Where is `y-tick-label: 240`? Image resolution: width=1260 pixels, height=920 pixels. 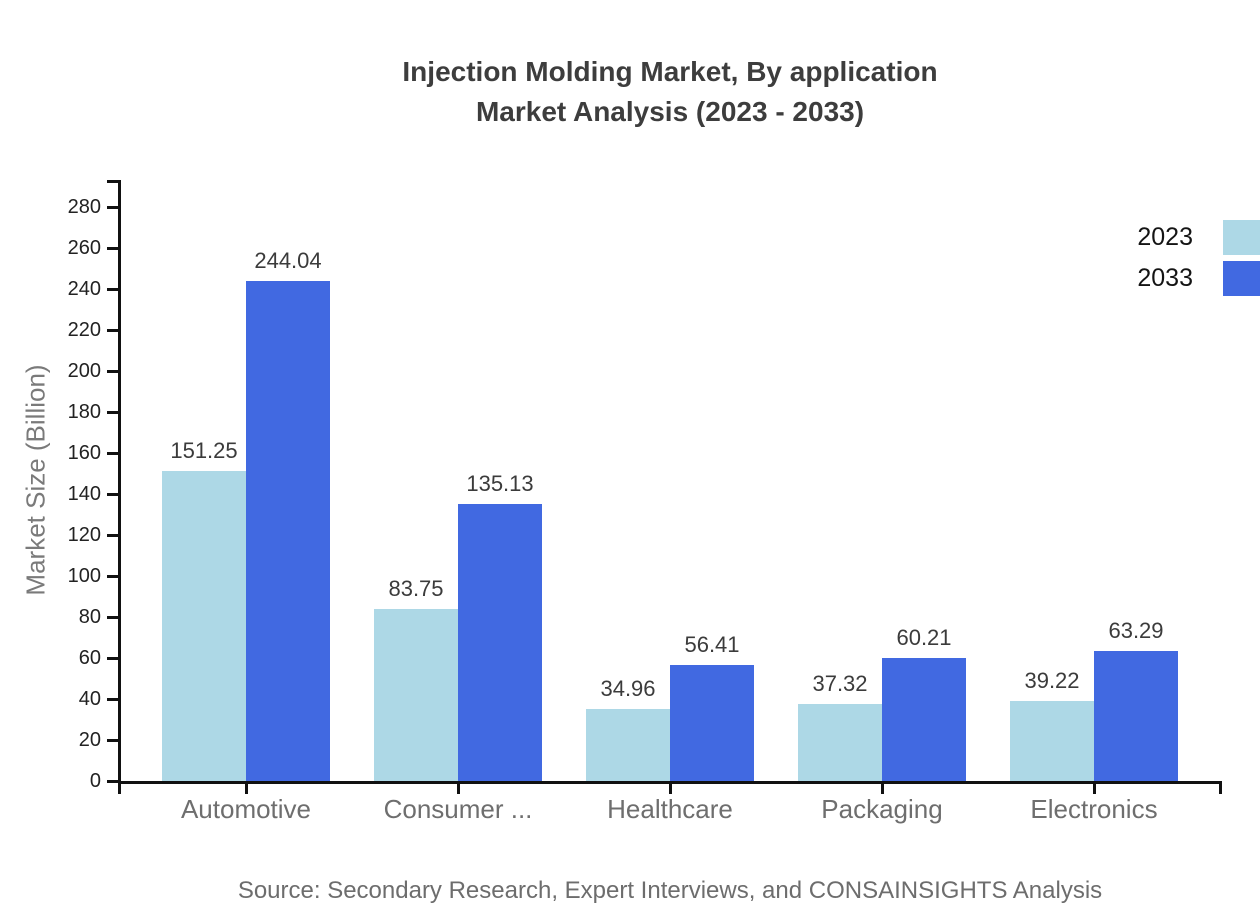 y-tick-label: 240 is located at coordinates (84, 289).